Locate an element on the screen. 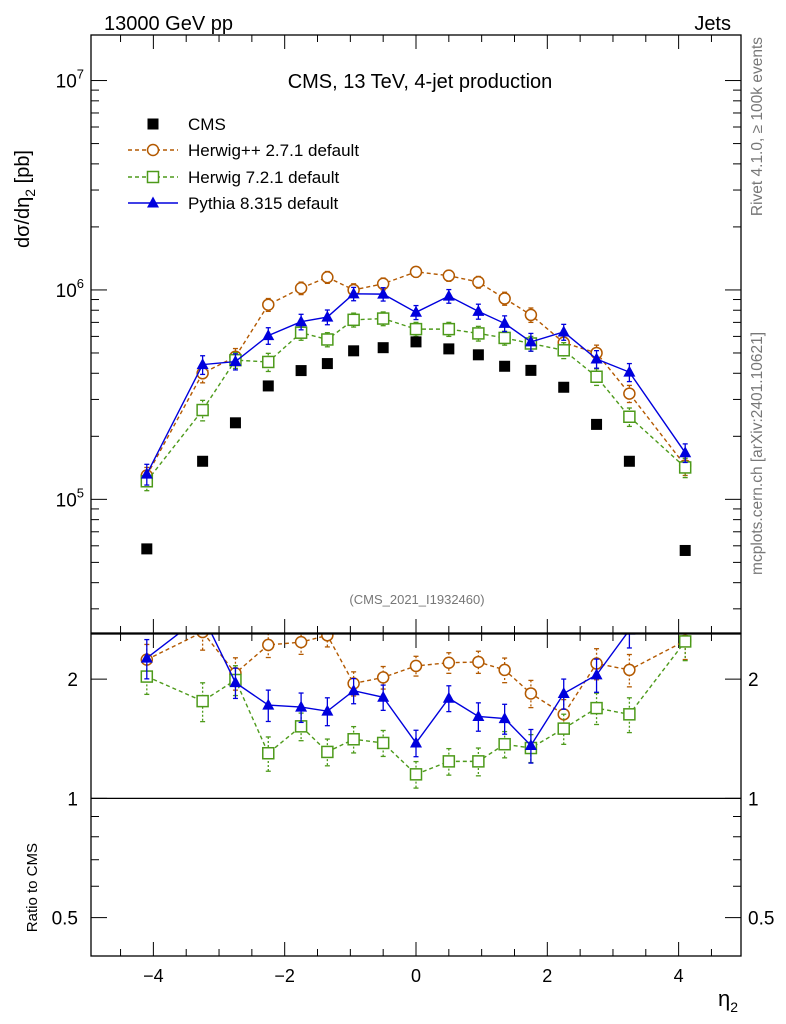 The height and width of the screenshot is (1024, 786). legend-label-herwig-7-2-1-default: Herwig 7.2.1 default is located at coordinates (263, 177).